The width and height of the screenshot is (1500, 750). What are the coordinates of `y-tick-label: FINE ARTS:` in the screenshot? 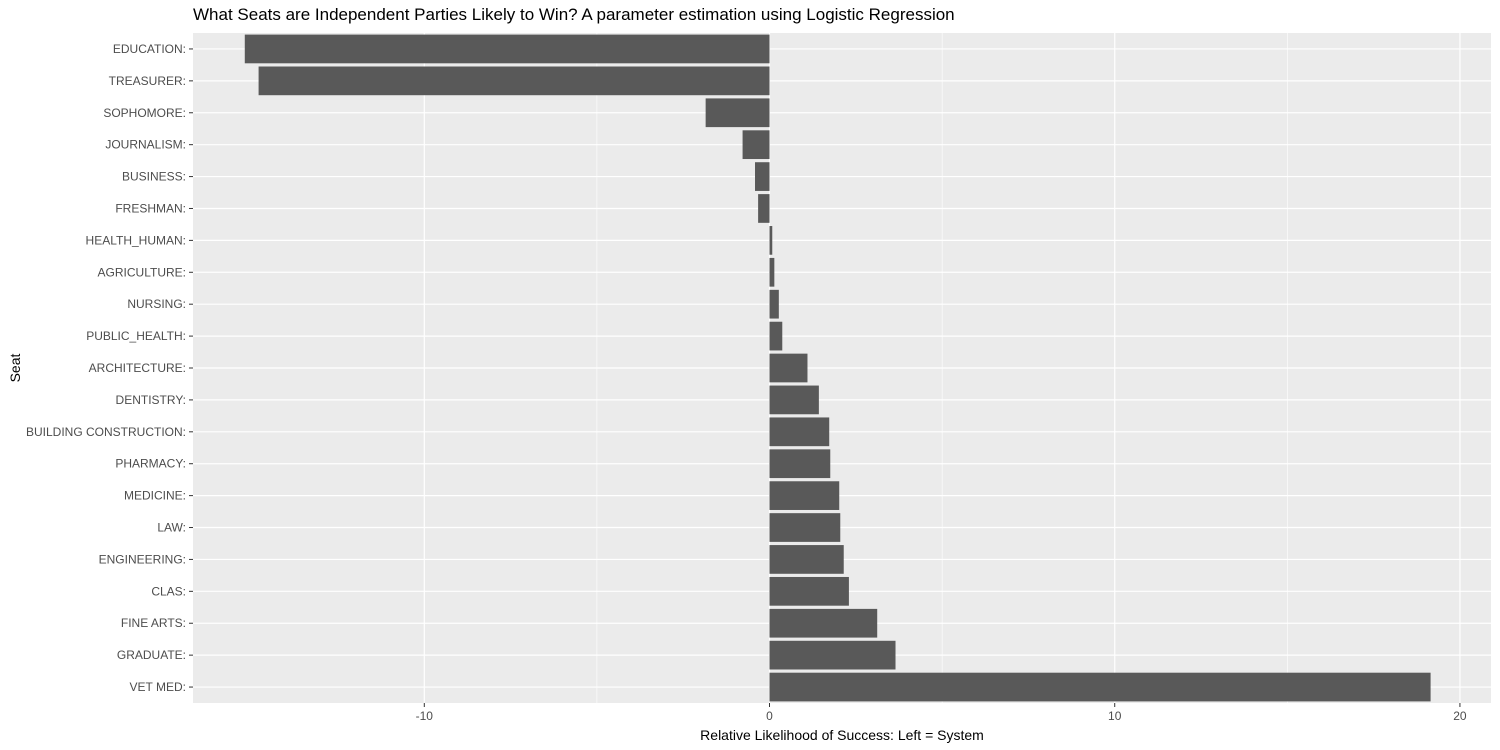 It's located at (153, 623).